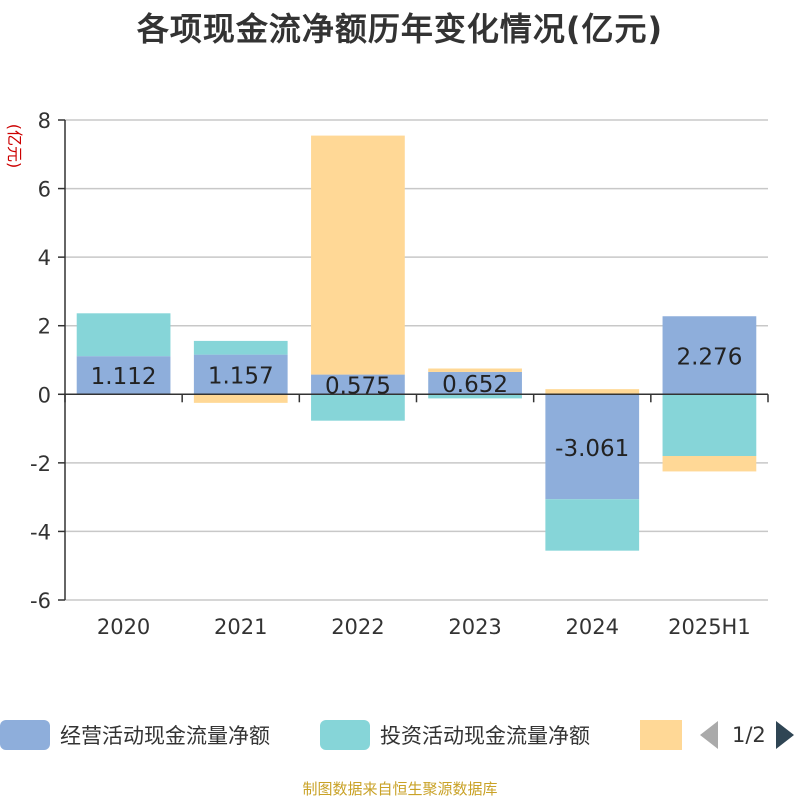  Describe the element at coordinates (40, 464) in the screenshot. I see `y-tick-label: -2` at that location.